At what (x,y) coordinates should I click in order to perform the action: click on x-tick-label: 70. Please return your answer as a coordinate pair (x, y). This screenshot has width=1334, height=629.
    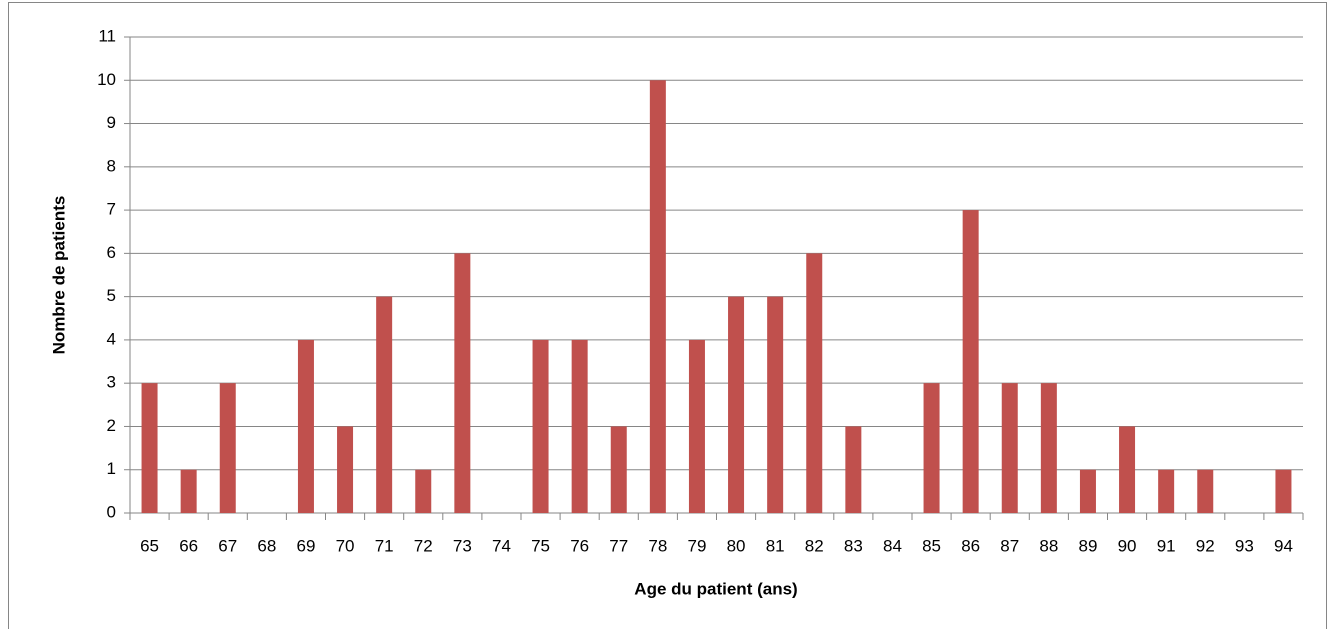
    Looking at the image, I should click on (345, 545).